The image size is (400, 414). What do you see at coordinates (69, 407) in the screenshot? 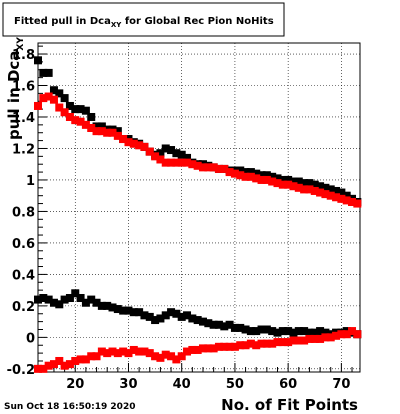
I see `date-stamp: Sun Oct 18 16:50:19 2020` at bounding box center [69, 407].